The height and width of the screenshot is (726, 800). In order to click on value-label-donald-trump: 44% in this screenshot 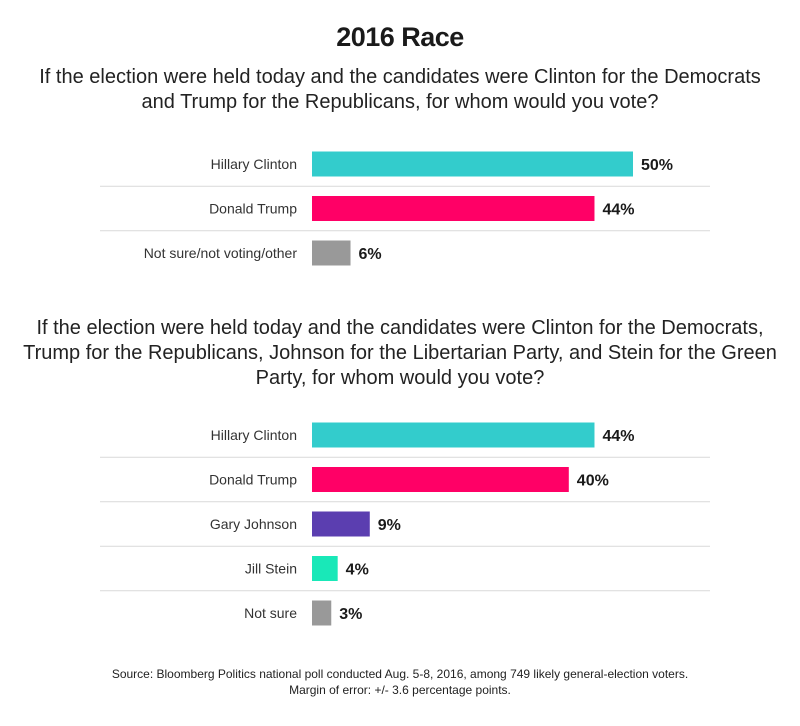, I will do `click(618, 210)`.